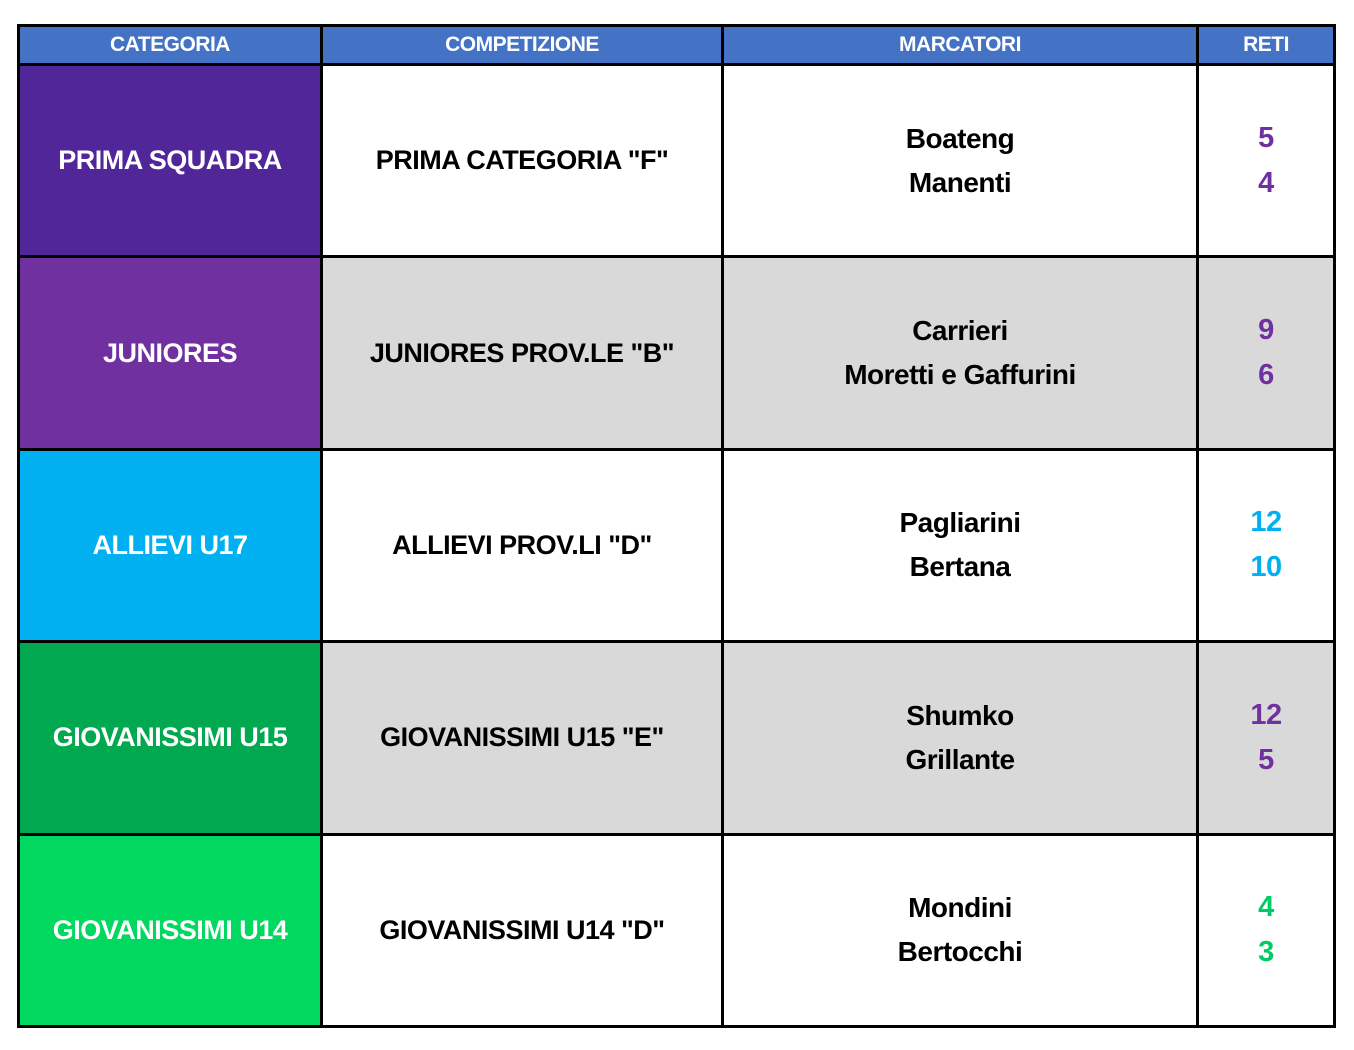  I want to click on competition-cell: ALLIEVI PROV.LI "D", so click(522, 545).